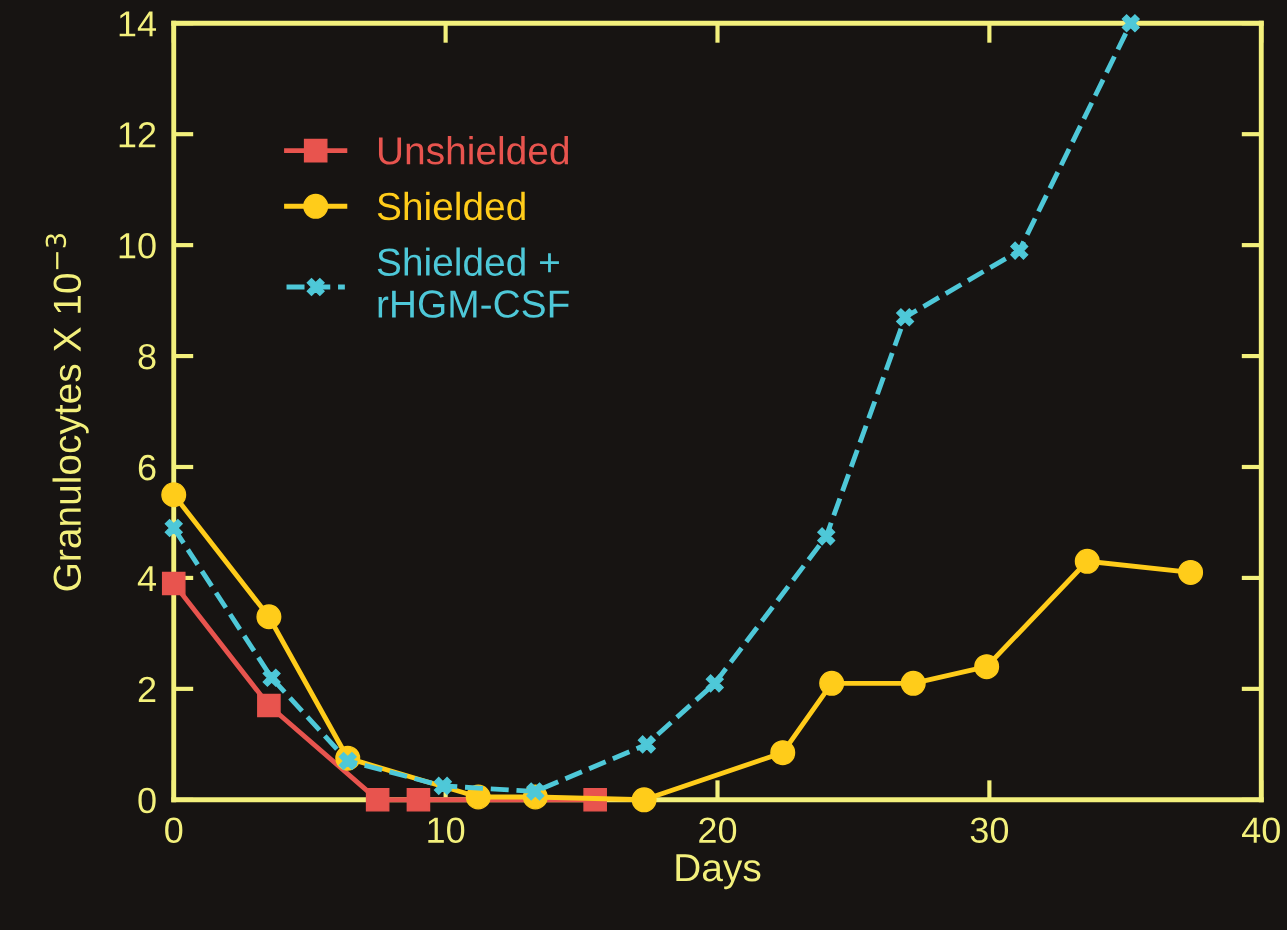 This screenshot has height=930, width=1287. I want to click on legend-label: Shielded, so click(451, 206).